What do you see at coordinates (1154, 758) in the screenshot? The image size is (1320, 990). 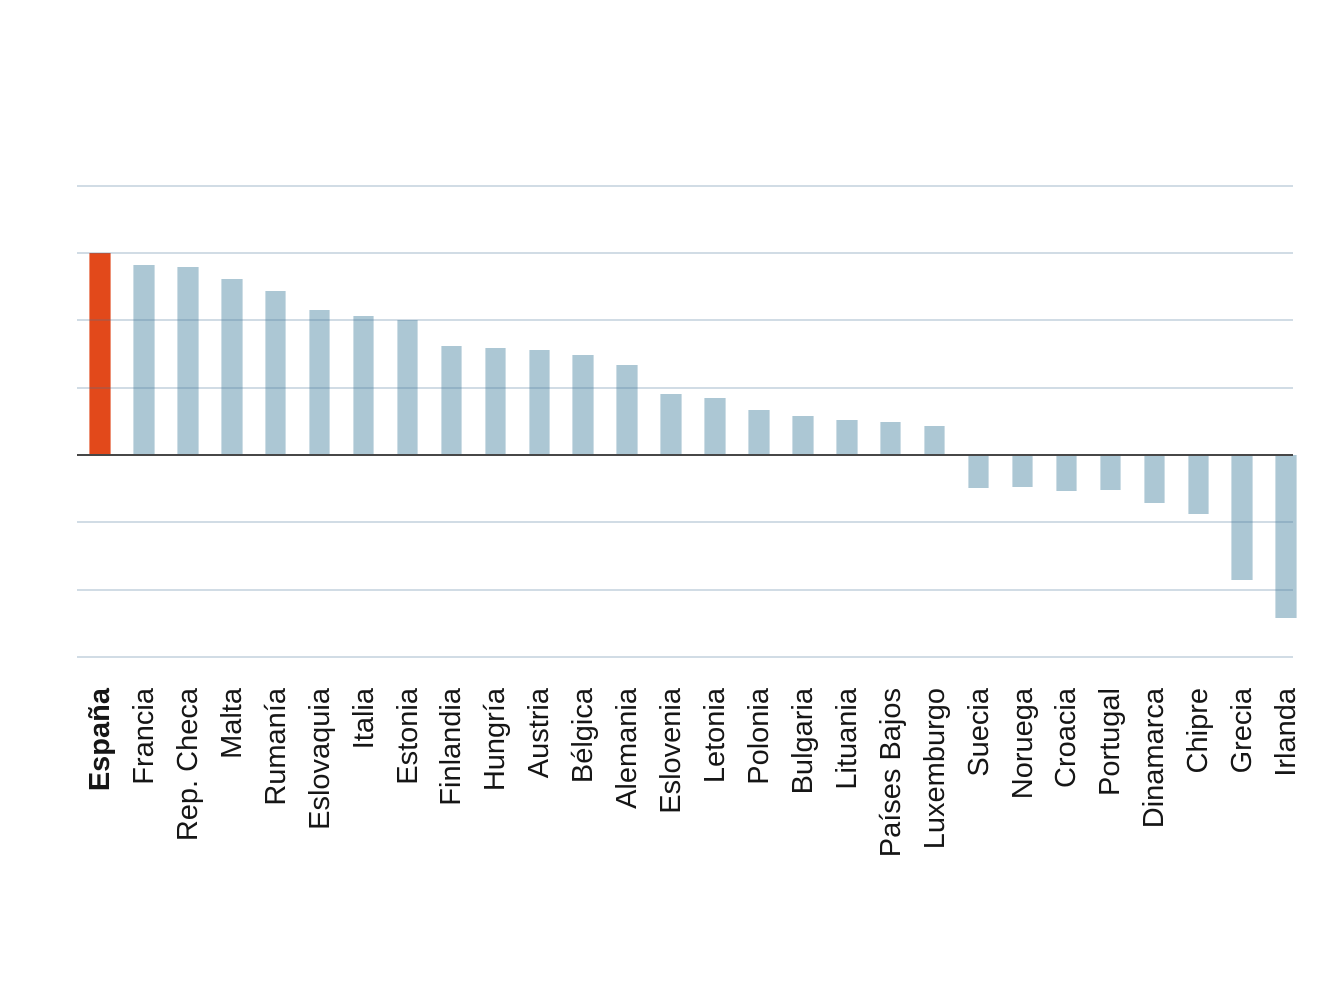 I see `x-axis-label: Dinamarca` at bounding box center [1154, 758].